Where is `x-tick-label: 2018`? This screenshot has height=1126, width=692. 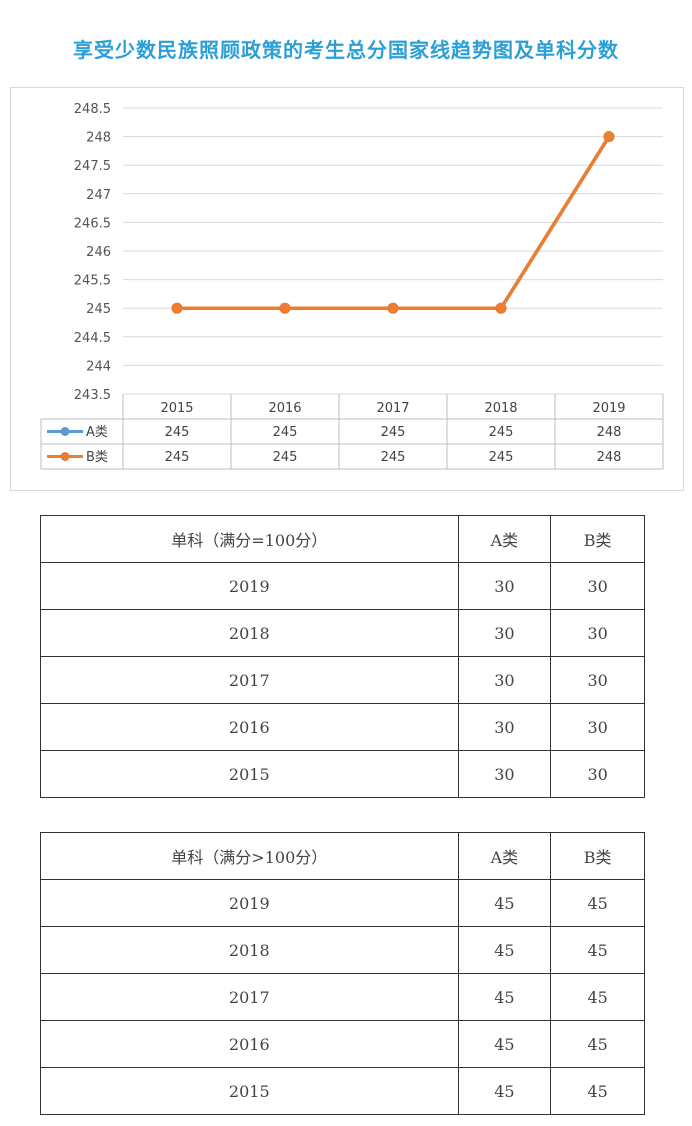
x-tick-label: 2018 is located at coordinates (500, 408).